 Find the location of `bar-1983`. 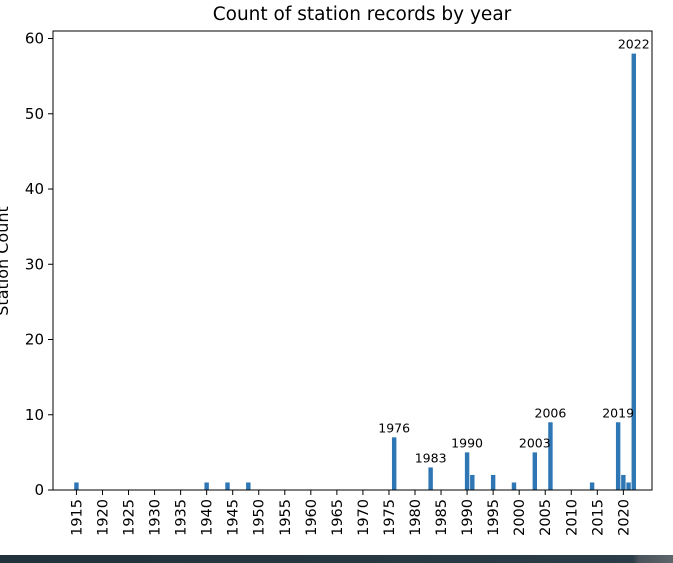

bar-1983 is located at coordinates (430, 478).